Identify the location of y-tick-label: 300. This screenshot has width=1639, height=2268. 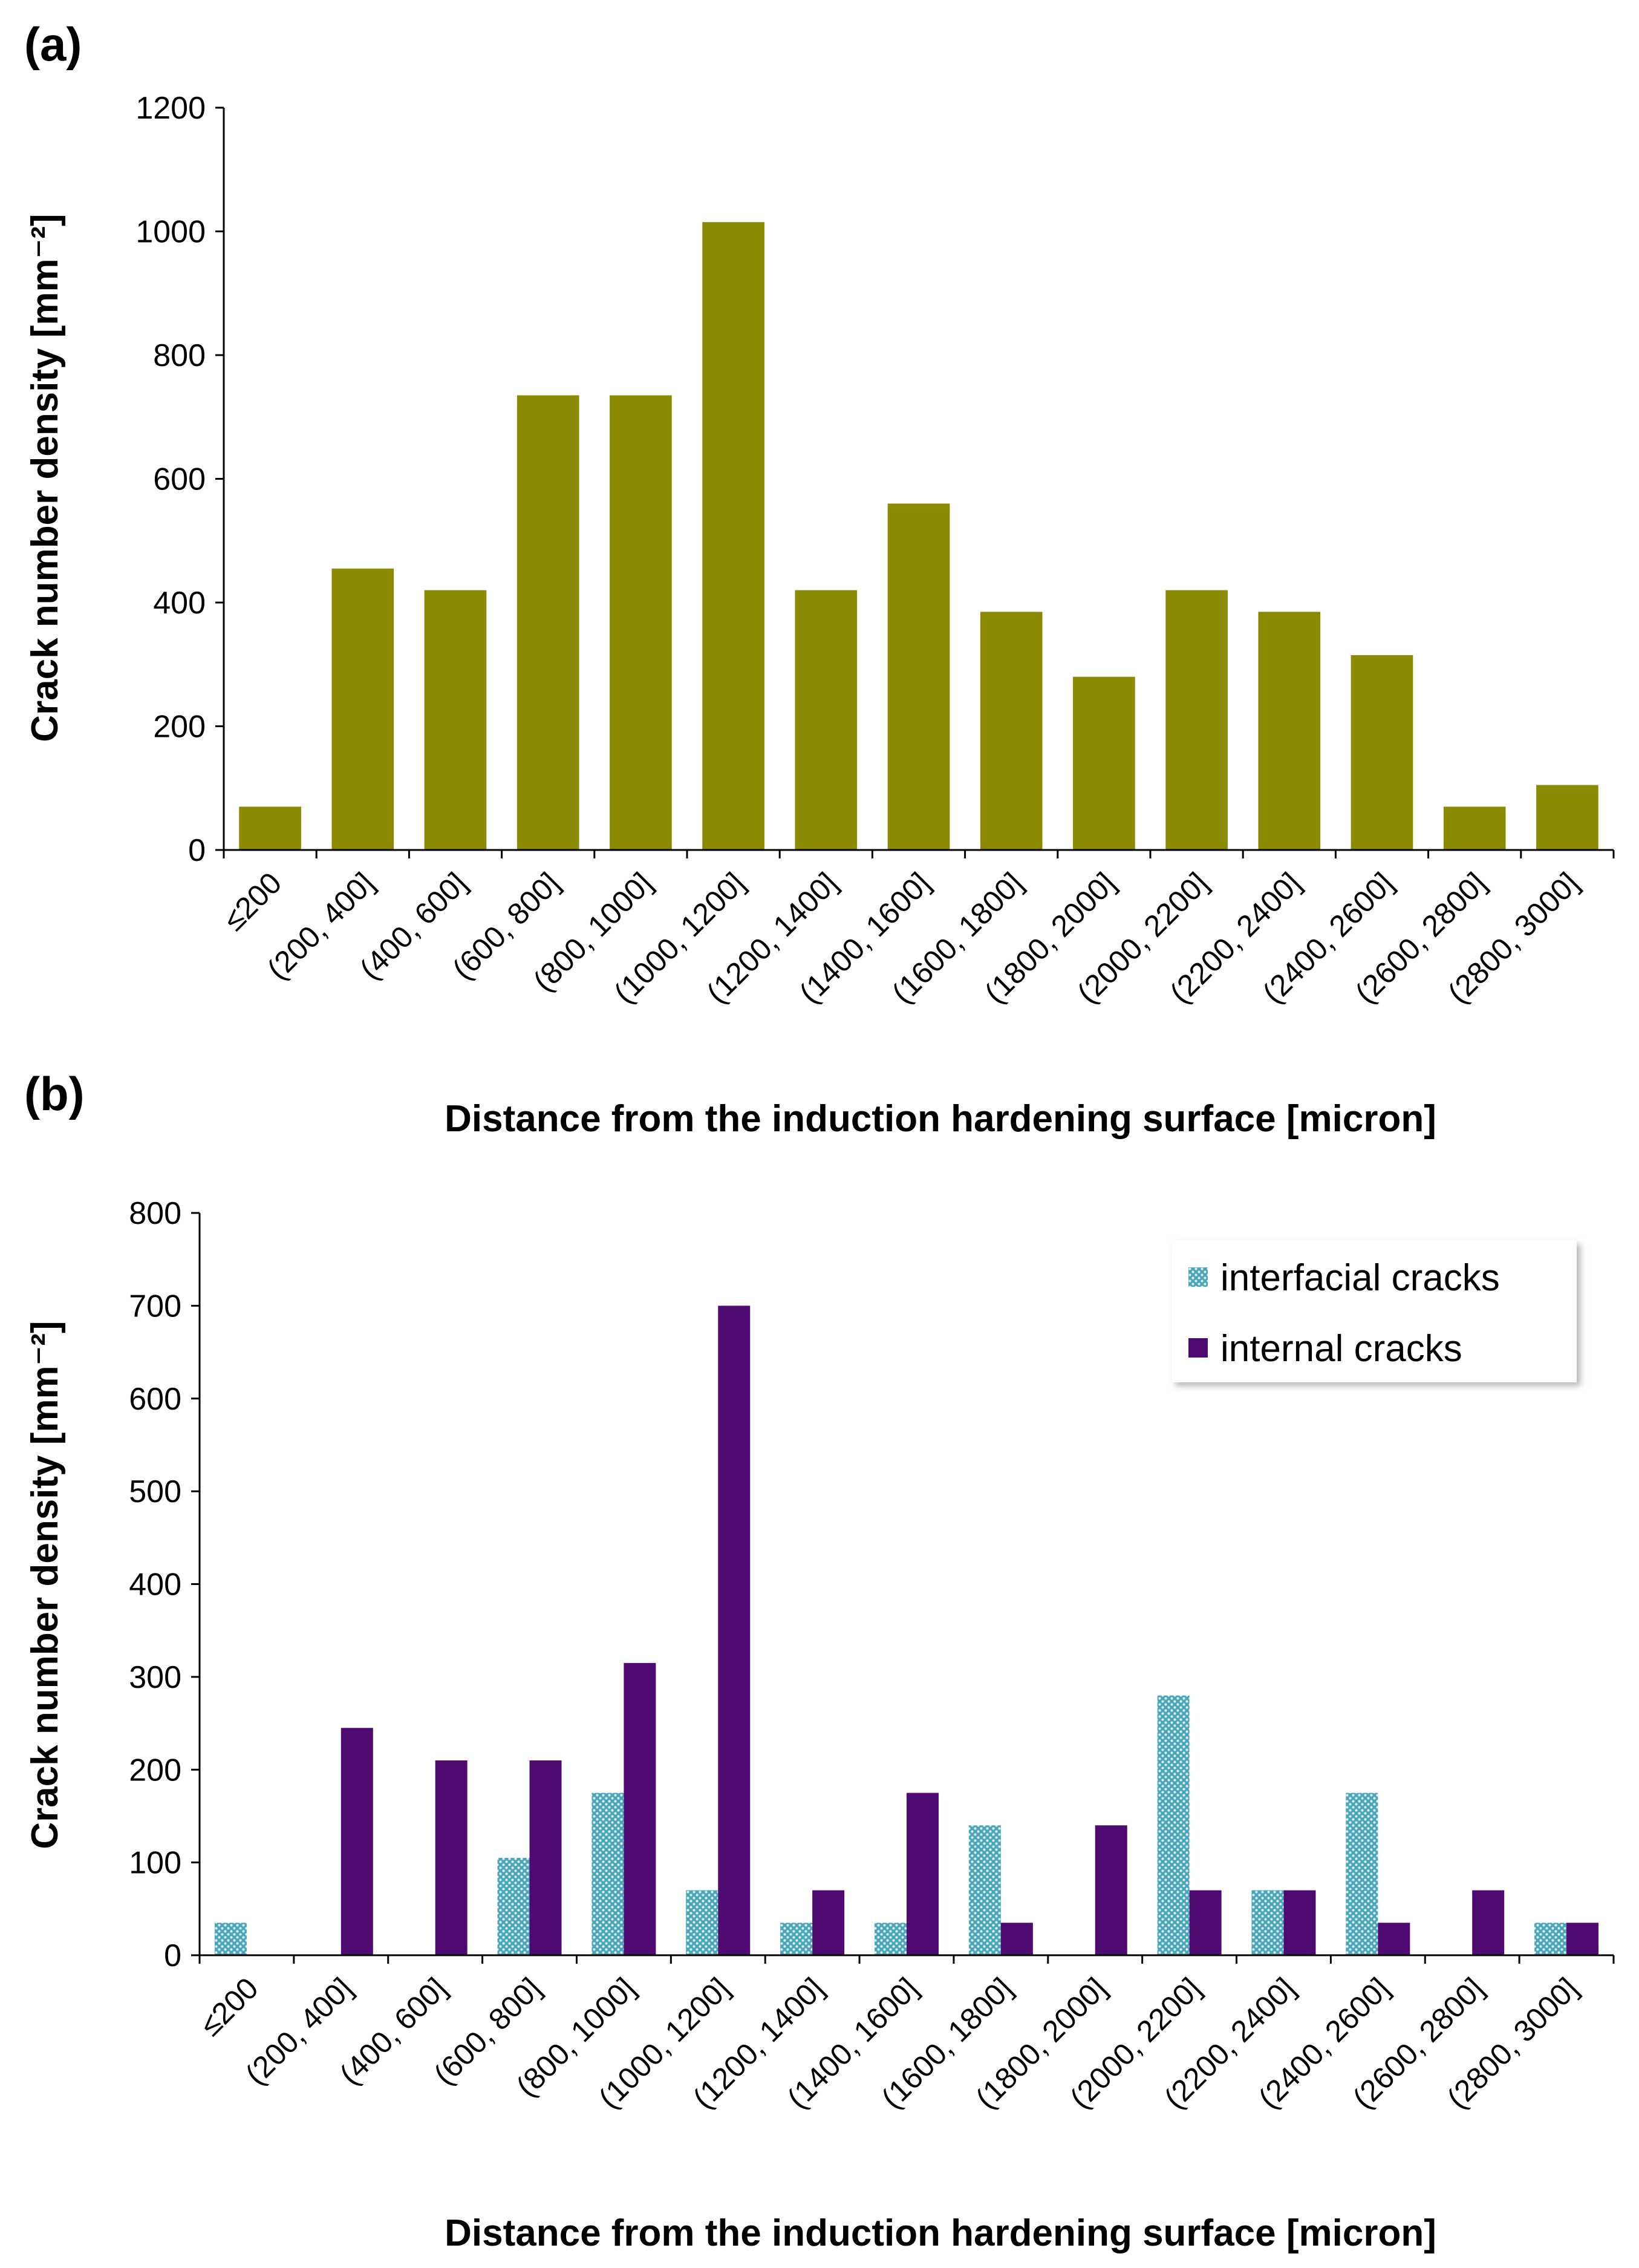
(155, 1677).